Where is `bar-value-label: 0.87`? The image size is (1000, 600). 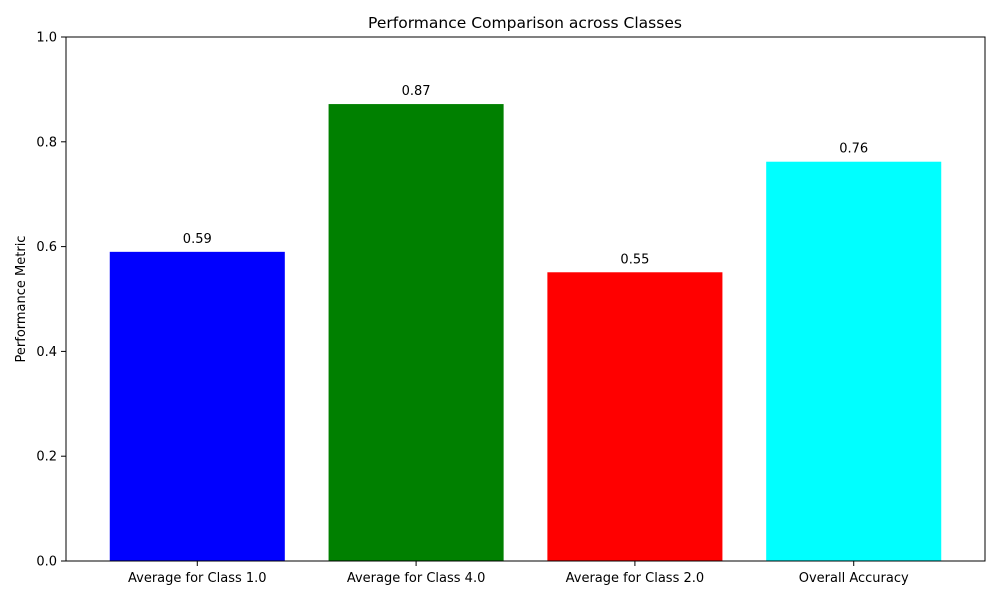
bar-value-label: 0.87 is located at coordinates (416, 91).